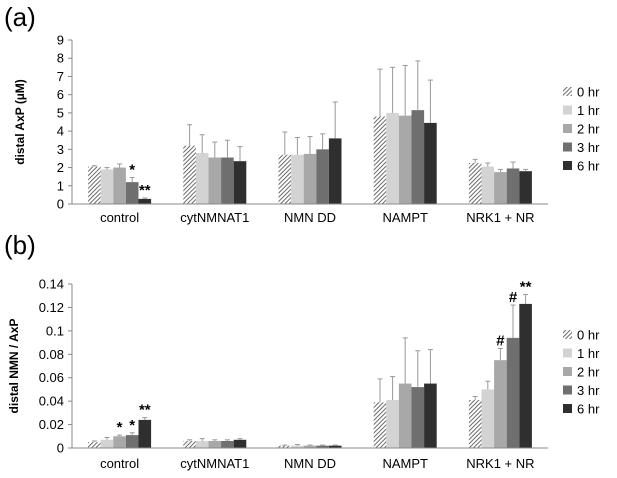 Image resolution: width=617 pixels, height=478 pixels. What do you see at coordinates (418, 417) in the screenshot?
I see `panel-b-bar-nampt-3-hr` at bounding box center [418, 417].